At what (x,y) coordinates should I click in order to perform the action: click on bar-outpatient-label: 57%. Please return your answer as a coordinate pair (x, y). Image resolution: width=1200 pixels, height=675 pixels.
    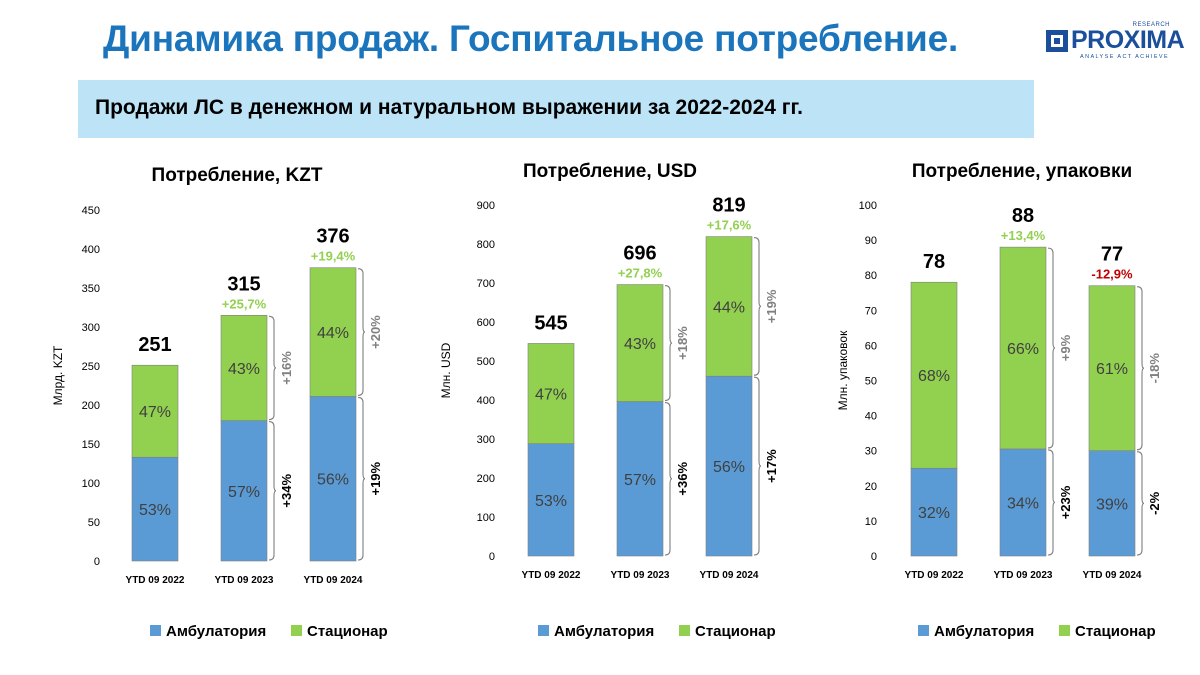
    Looking at the image, I should click on (640, 480).